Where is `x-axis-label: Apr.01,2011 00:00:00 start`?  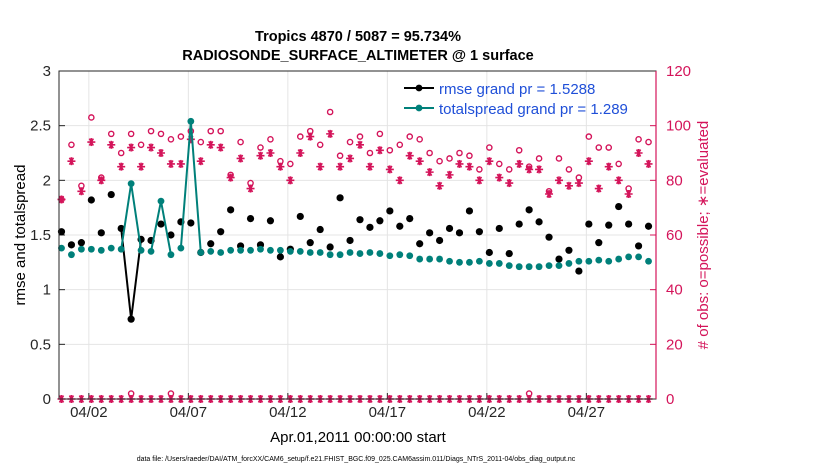 x-axis-label: Apr.01,2011 00:00:00 start is located at coordinates (358, 437).